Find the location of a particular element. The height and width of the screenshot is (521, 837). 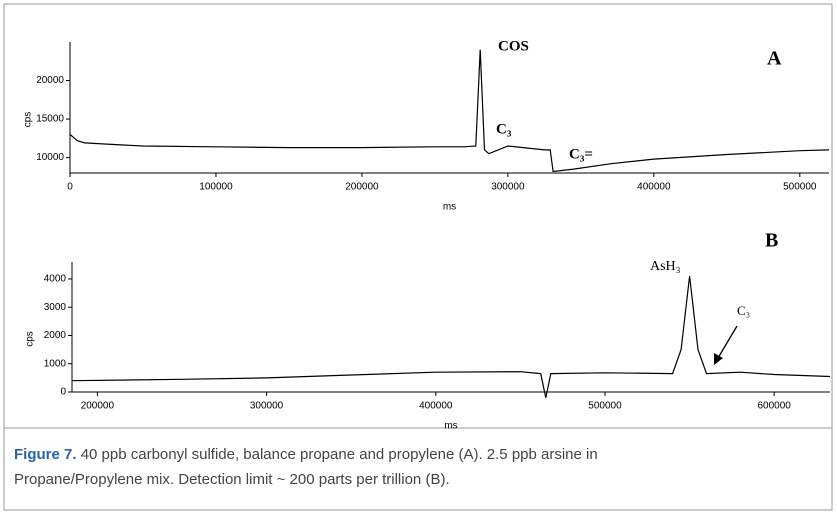

y-tick-label: 3000 is located at coordinates (55, 307).